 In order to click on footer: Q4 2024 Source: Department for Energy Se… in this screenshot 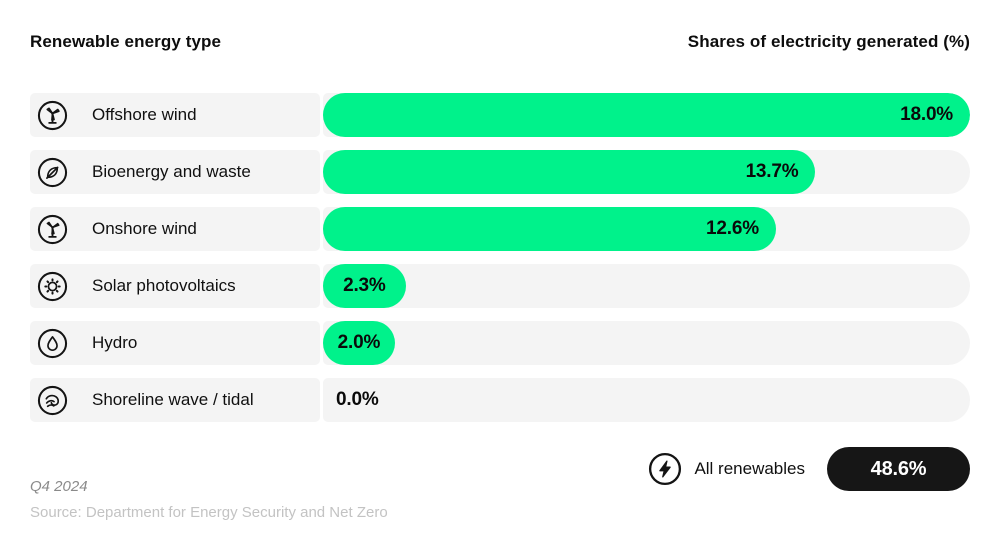, I will do `click(500, 484)`.